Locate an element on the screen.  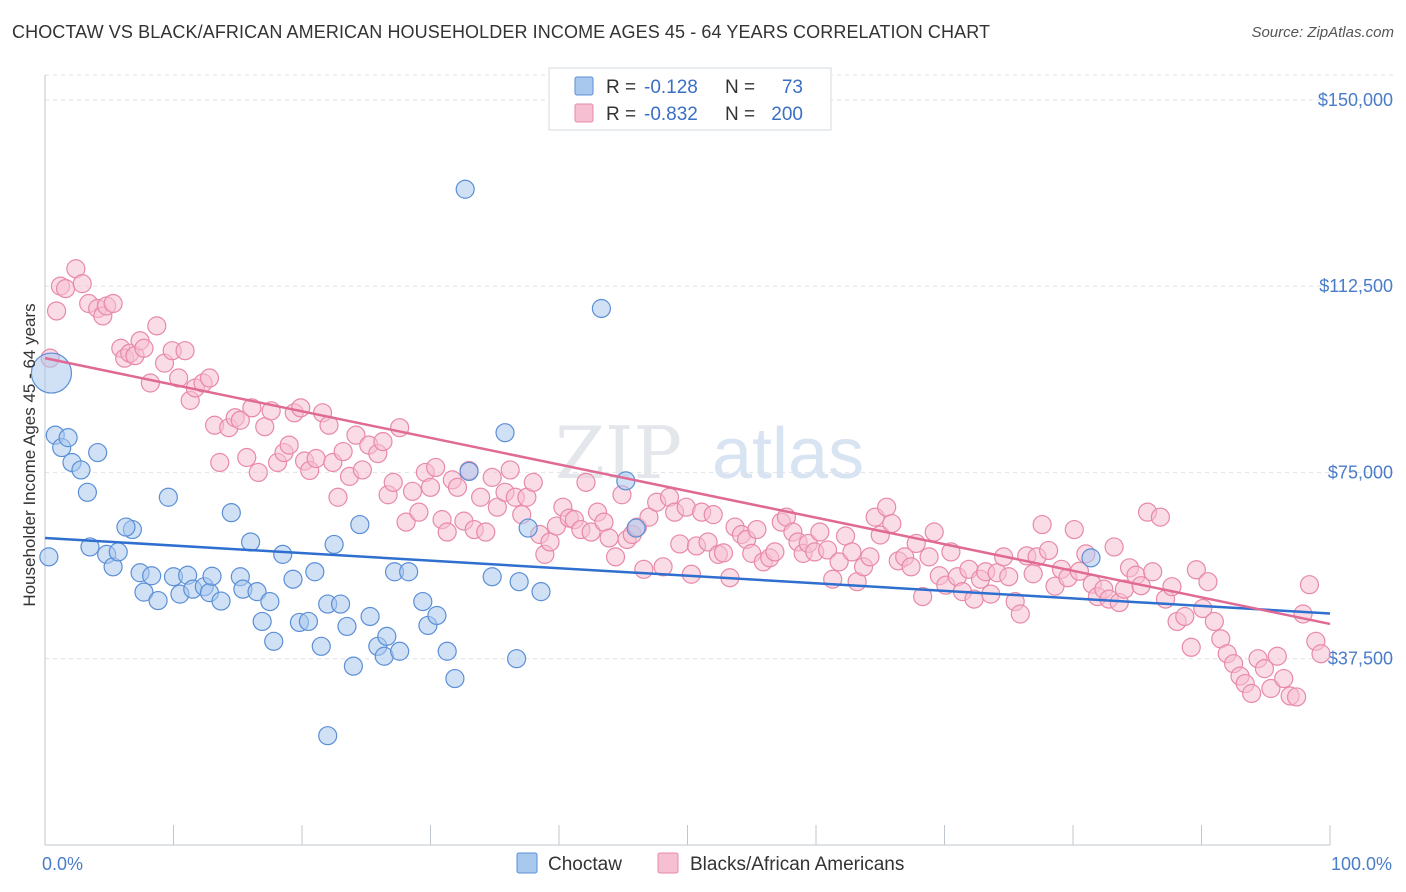
legend-r-label-choctaw: R = is located at coordinates (621, 87).